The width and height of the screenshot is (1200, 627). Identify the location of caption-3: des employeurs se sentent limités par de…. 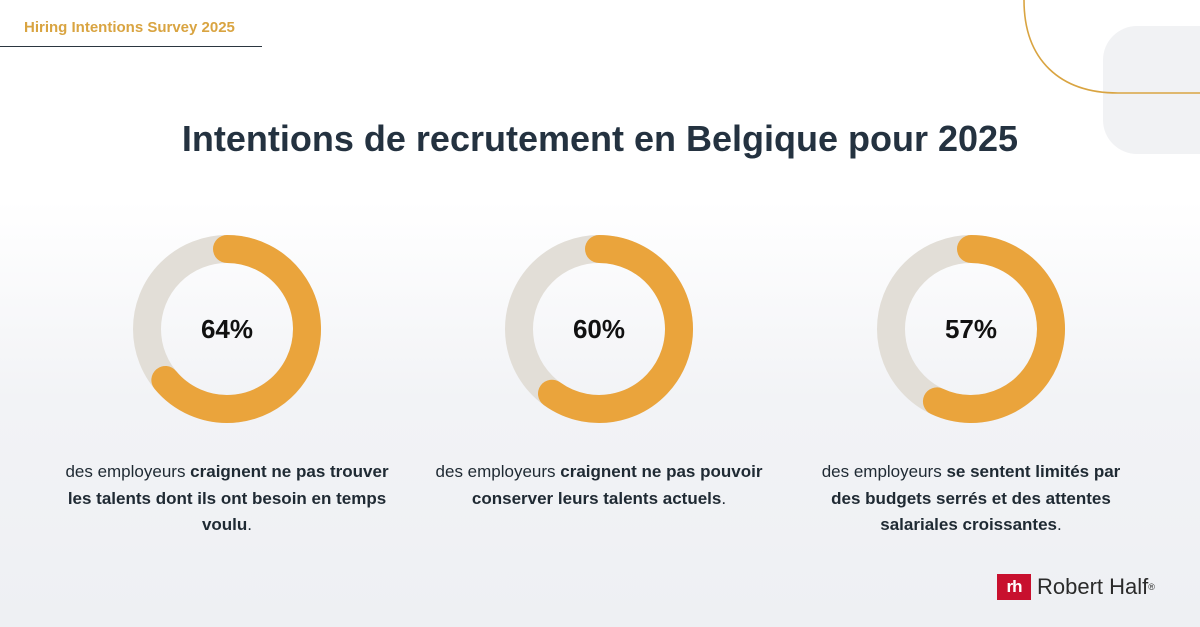
(971, 499).